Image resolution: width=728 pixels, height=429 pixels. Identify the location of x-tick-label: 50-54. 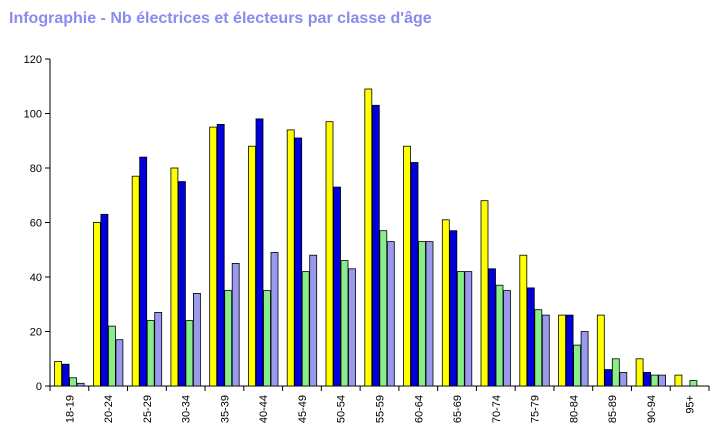
(342, 409).